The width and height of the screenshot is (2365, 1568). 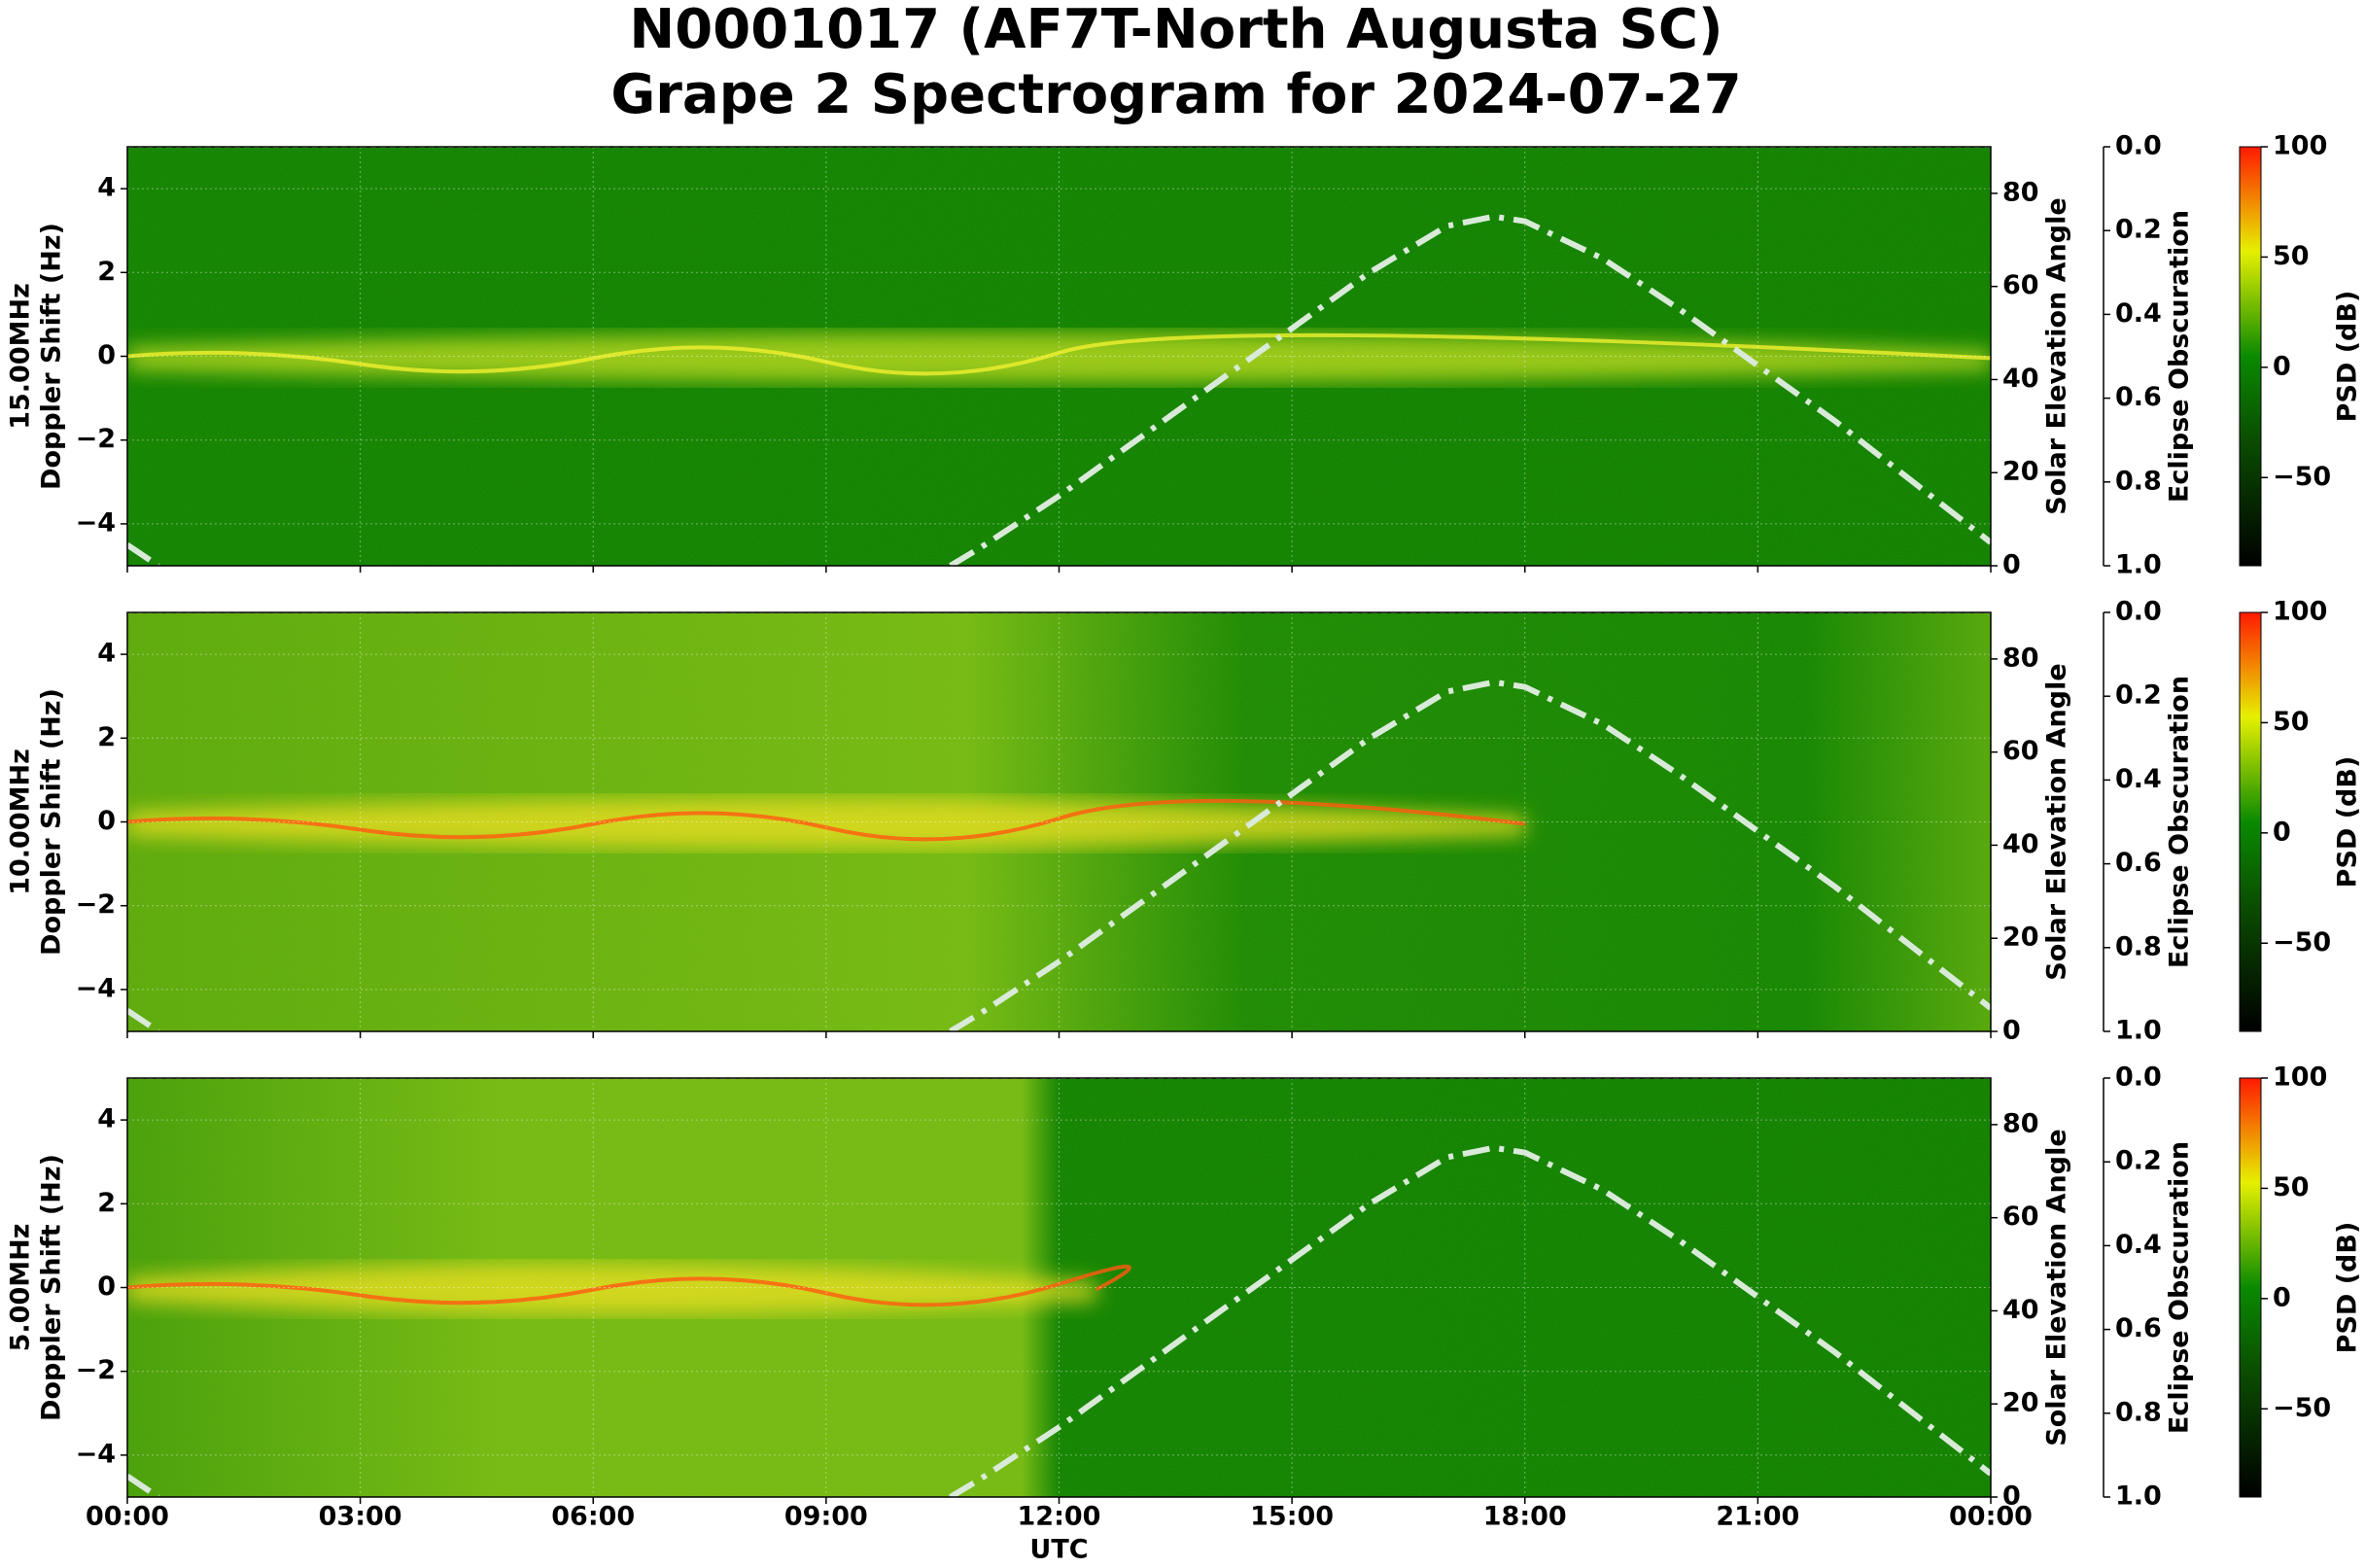 I want to click on frequency-label: 5.00MHz, so click(x=21, y=1288).